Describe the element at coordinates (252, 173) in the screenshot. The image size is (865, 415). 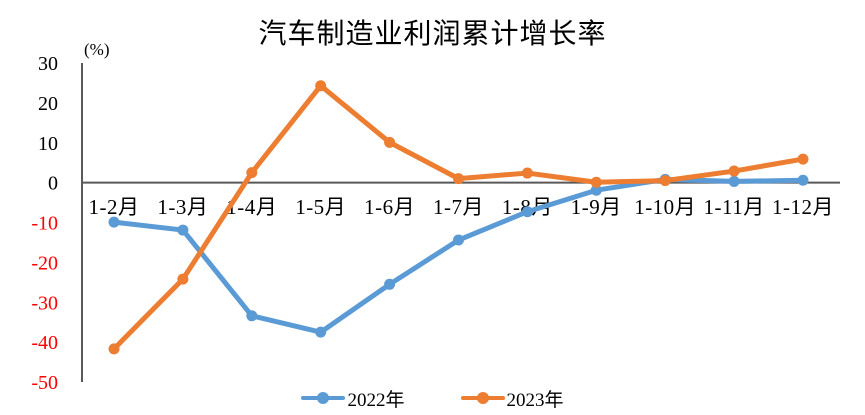
I see `data-point-2023年-1-4月` at that location.